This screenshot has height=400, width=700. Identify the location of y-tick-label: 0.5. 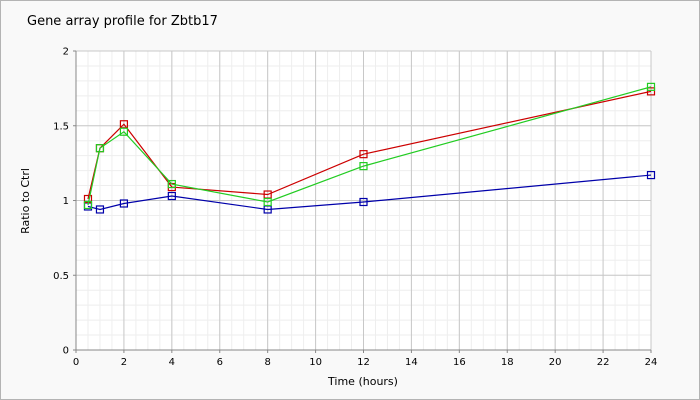
(61, 276).